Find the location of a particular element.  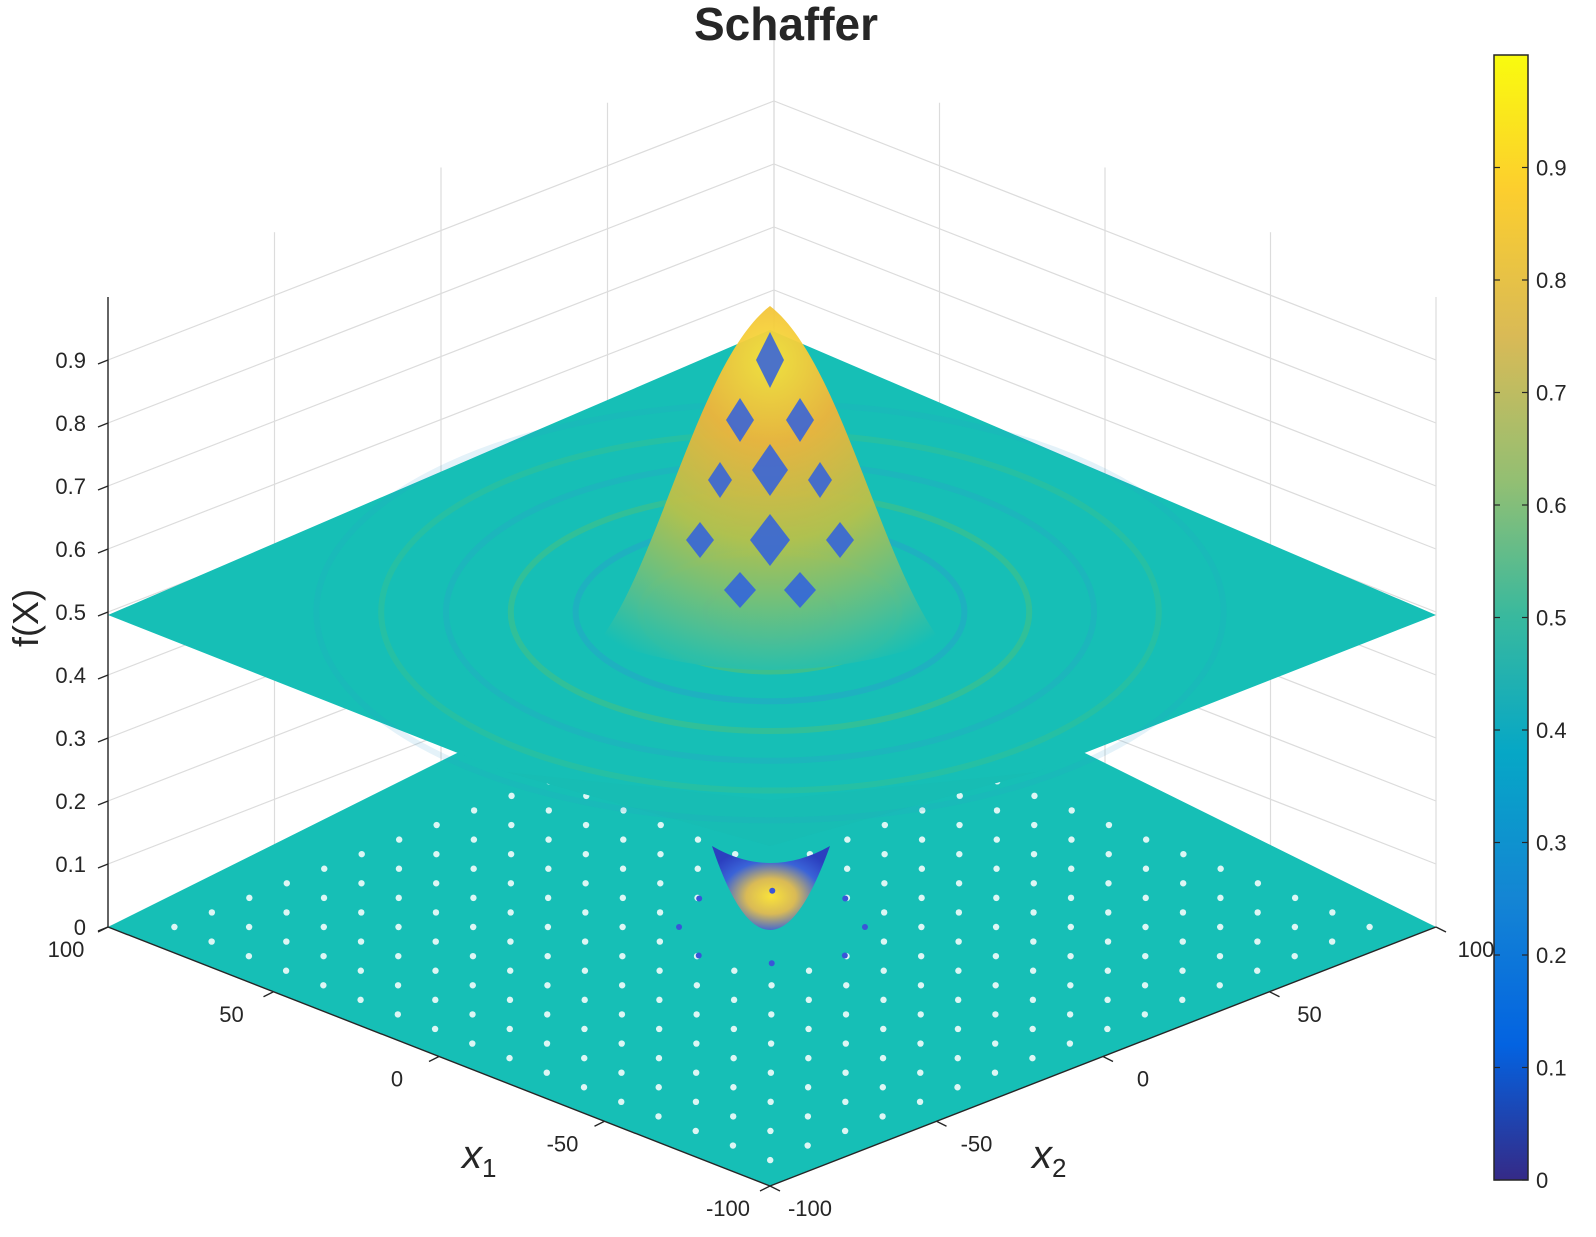

contour-floor-center-markers is located at coordinates (772, 927).